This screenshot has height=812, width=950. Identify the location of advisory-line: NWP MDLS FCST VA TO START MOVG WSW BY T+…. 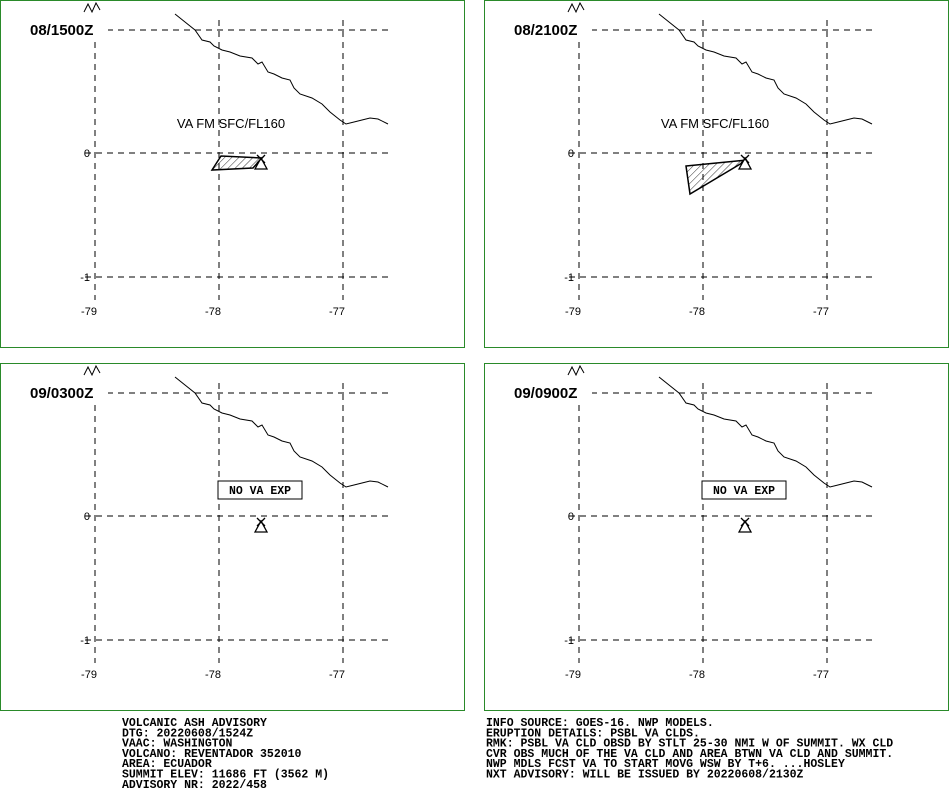
(665, 764).